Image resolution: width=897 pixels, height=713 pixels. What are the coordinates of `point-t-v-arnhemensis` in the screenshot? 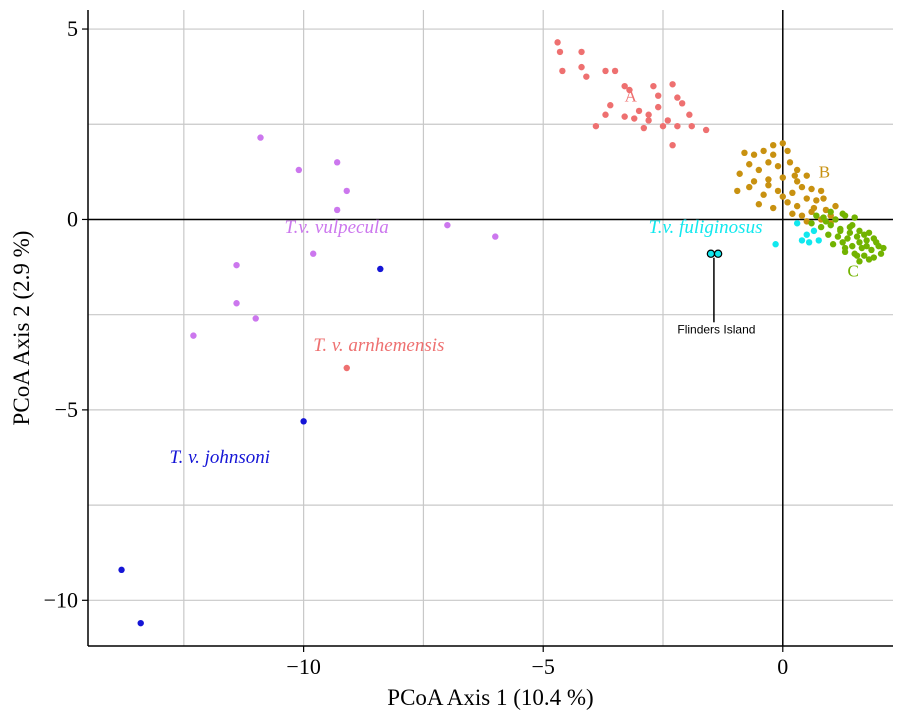 It's located at (346, 368).